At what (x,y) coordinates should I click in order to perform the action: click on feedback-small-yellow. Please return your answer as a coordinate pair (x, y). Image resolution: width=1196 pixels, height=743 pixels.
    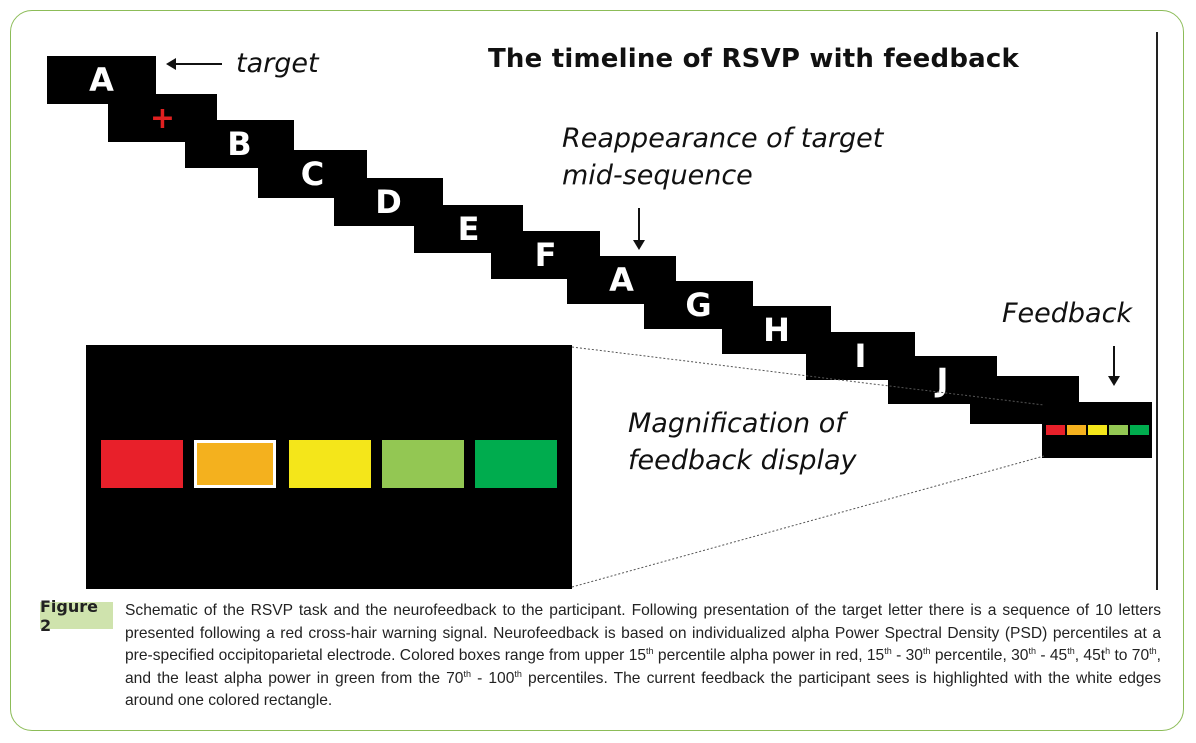
    Looking at the image, I should click on (1097, 430).